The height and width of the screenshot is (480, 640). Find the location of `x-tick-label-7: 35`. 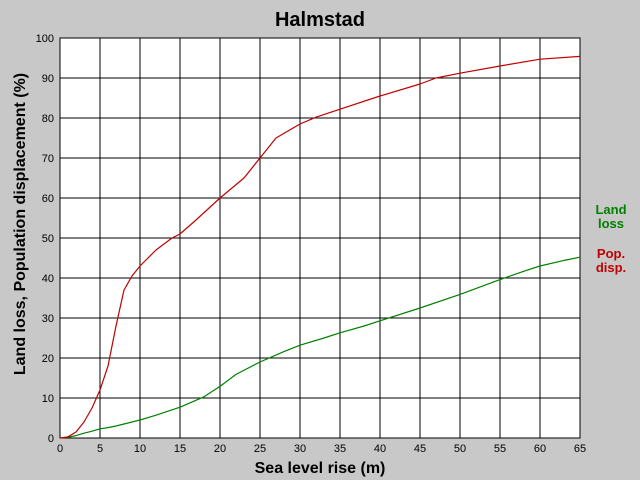

x-tick-label-7: 35 is located at coordinates (340, 449).